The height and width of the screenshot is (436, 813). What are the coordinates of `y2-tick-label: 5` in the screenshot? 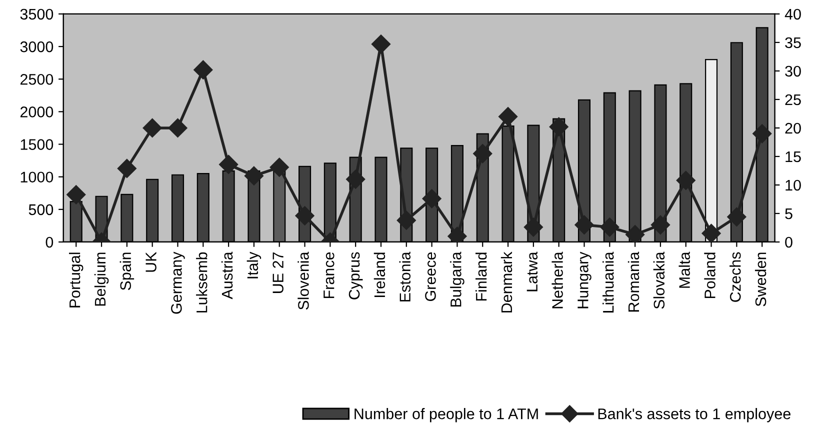 It's located at (788, 214).